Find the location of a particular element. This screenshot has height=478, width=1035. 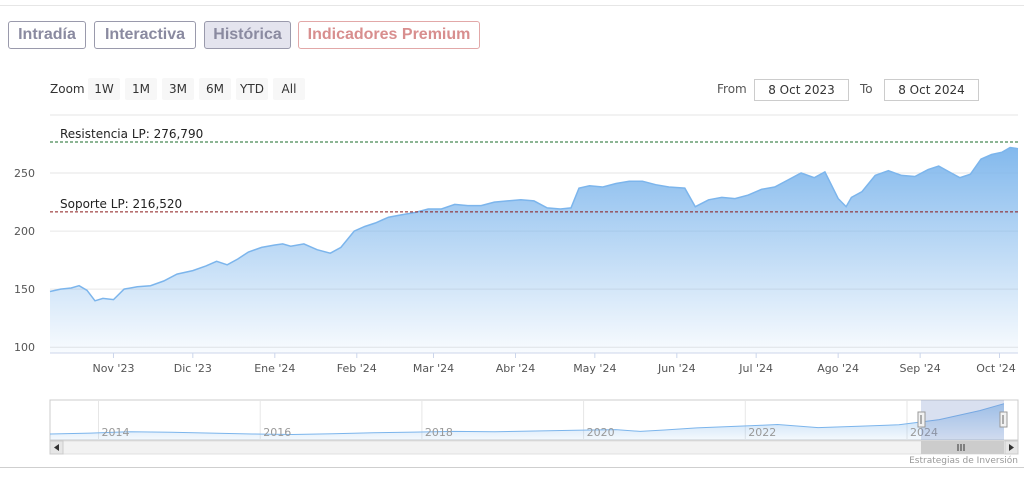

navigator-area is located at coordinates (527, 421).